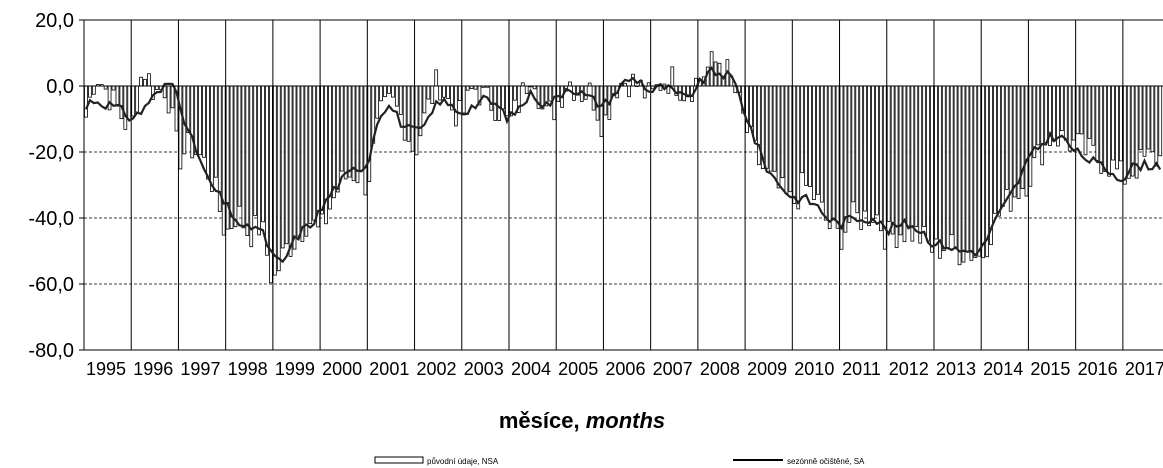 The height and width of the screenshot is (468, 1163). Describe the element at coordinates (389, 369) in the screenshot. I see `x-tick-label: 2001` at that location.